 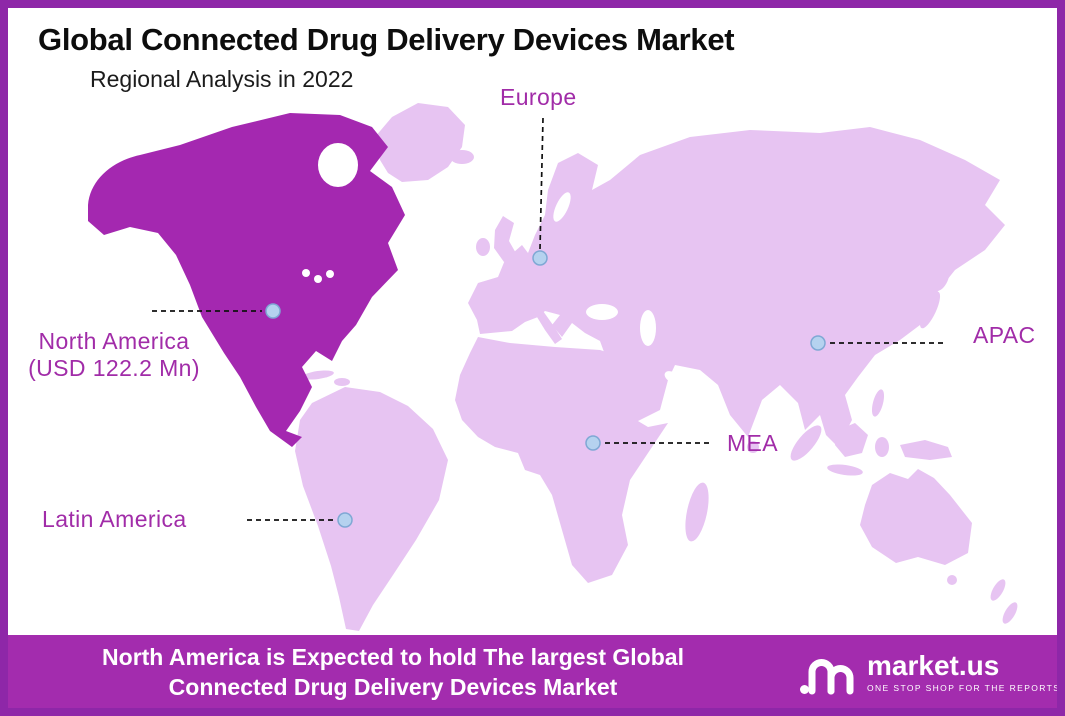 I want to click on region-label-apac: APAC, so click(x=1004, y=335).